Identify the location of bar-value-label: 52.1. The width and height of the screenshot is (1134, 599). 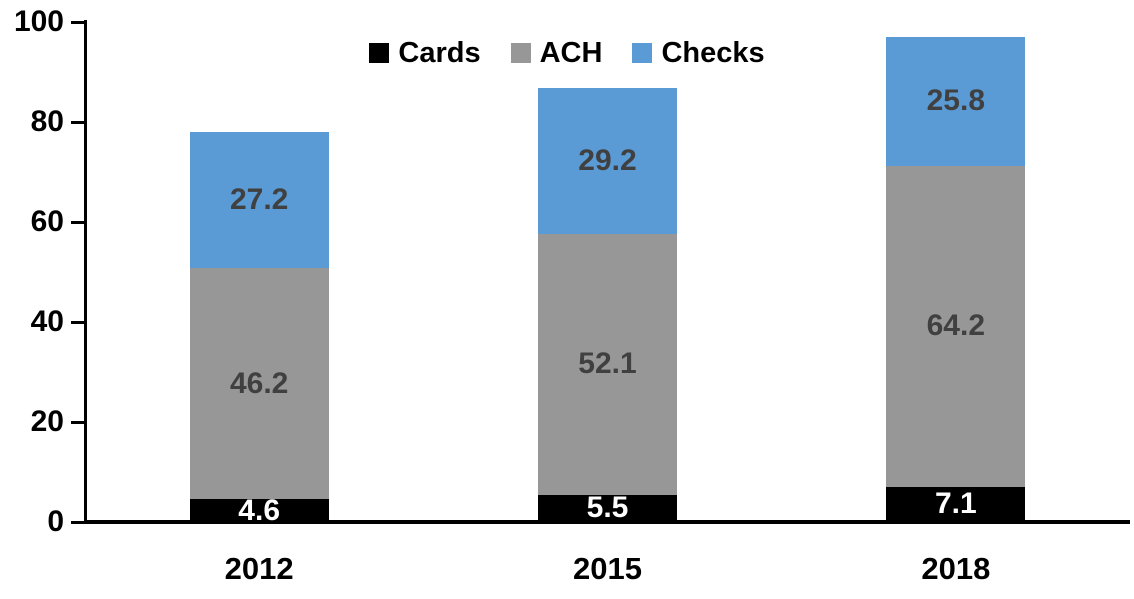
(607, 364).